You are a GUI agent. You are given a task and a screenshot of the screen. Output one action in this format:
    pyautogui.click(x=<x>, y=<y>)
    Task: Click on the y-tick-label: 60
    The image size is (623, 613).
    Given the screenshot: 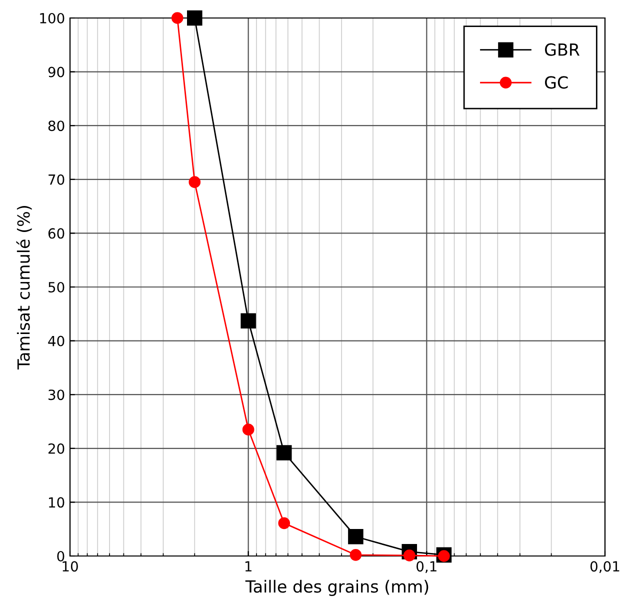 What is the action you would take?
    pyautogui.click(x=56, y=233)
    